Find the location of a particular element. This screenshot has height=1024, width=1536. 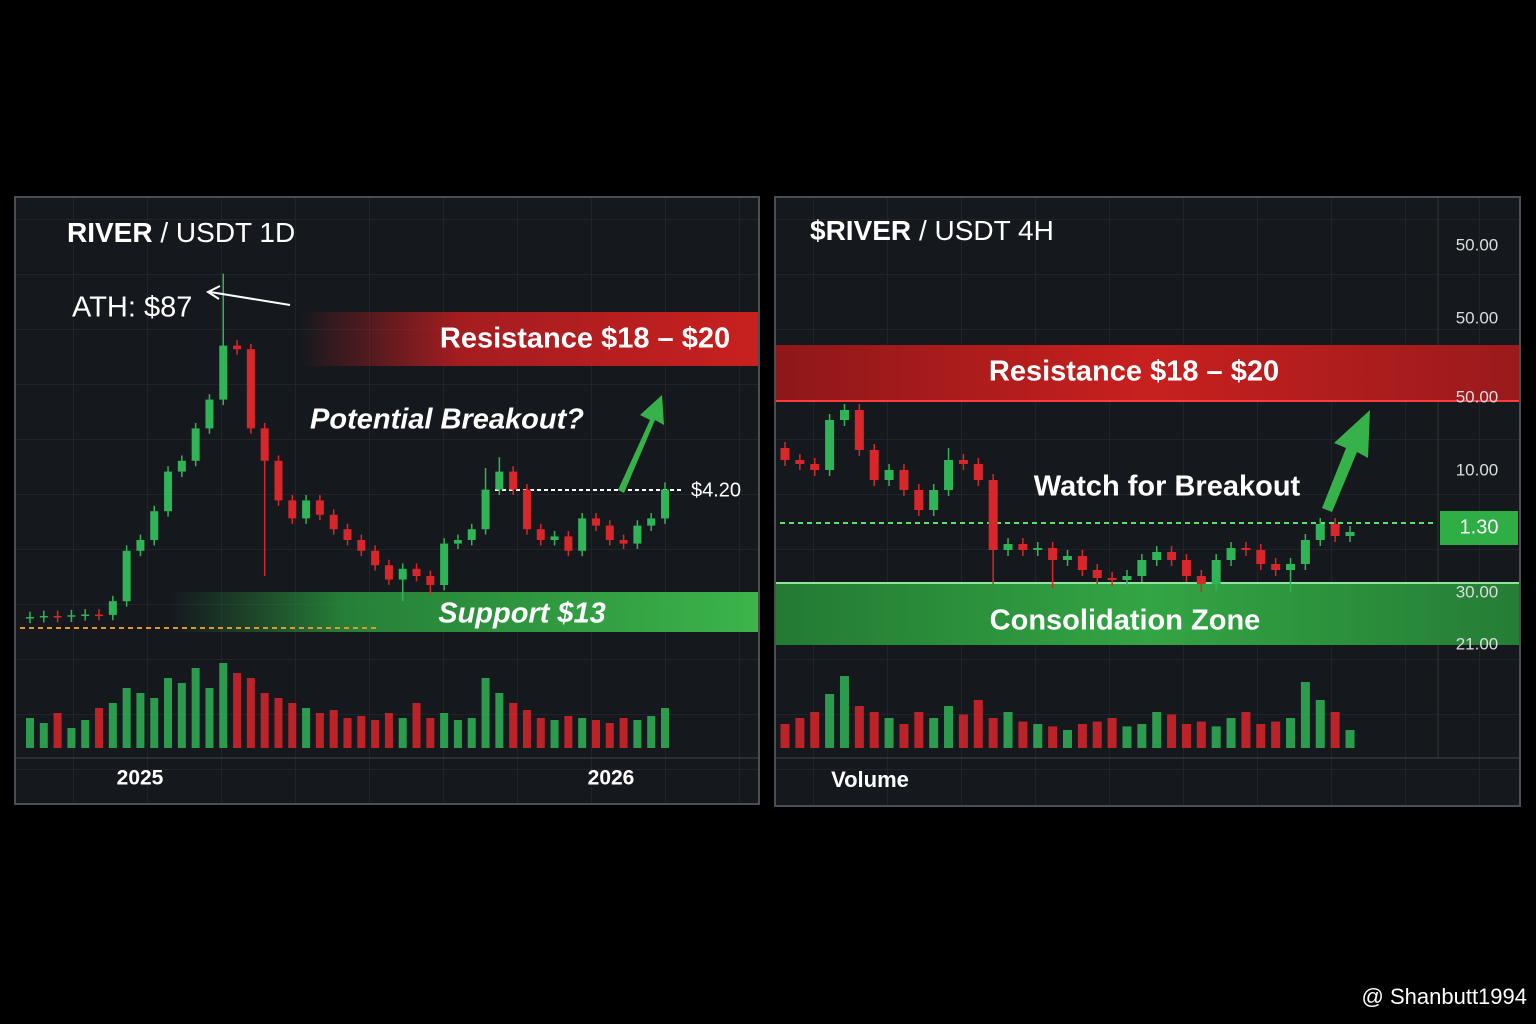

title-pair: / USDT 4H is located at coordinates (986, 230).